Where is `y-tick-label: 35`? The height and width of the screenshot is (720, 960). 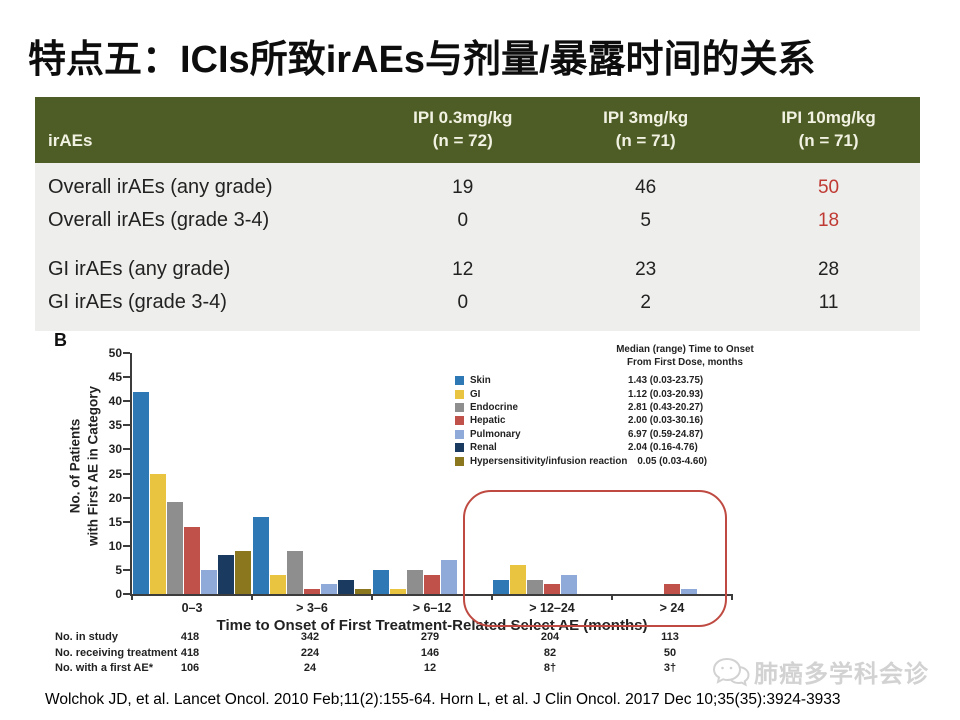
y-tick-label: 35 is located at coordinates (115, 425).